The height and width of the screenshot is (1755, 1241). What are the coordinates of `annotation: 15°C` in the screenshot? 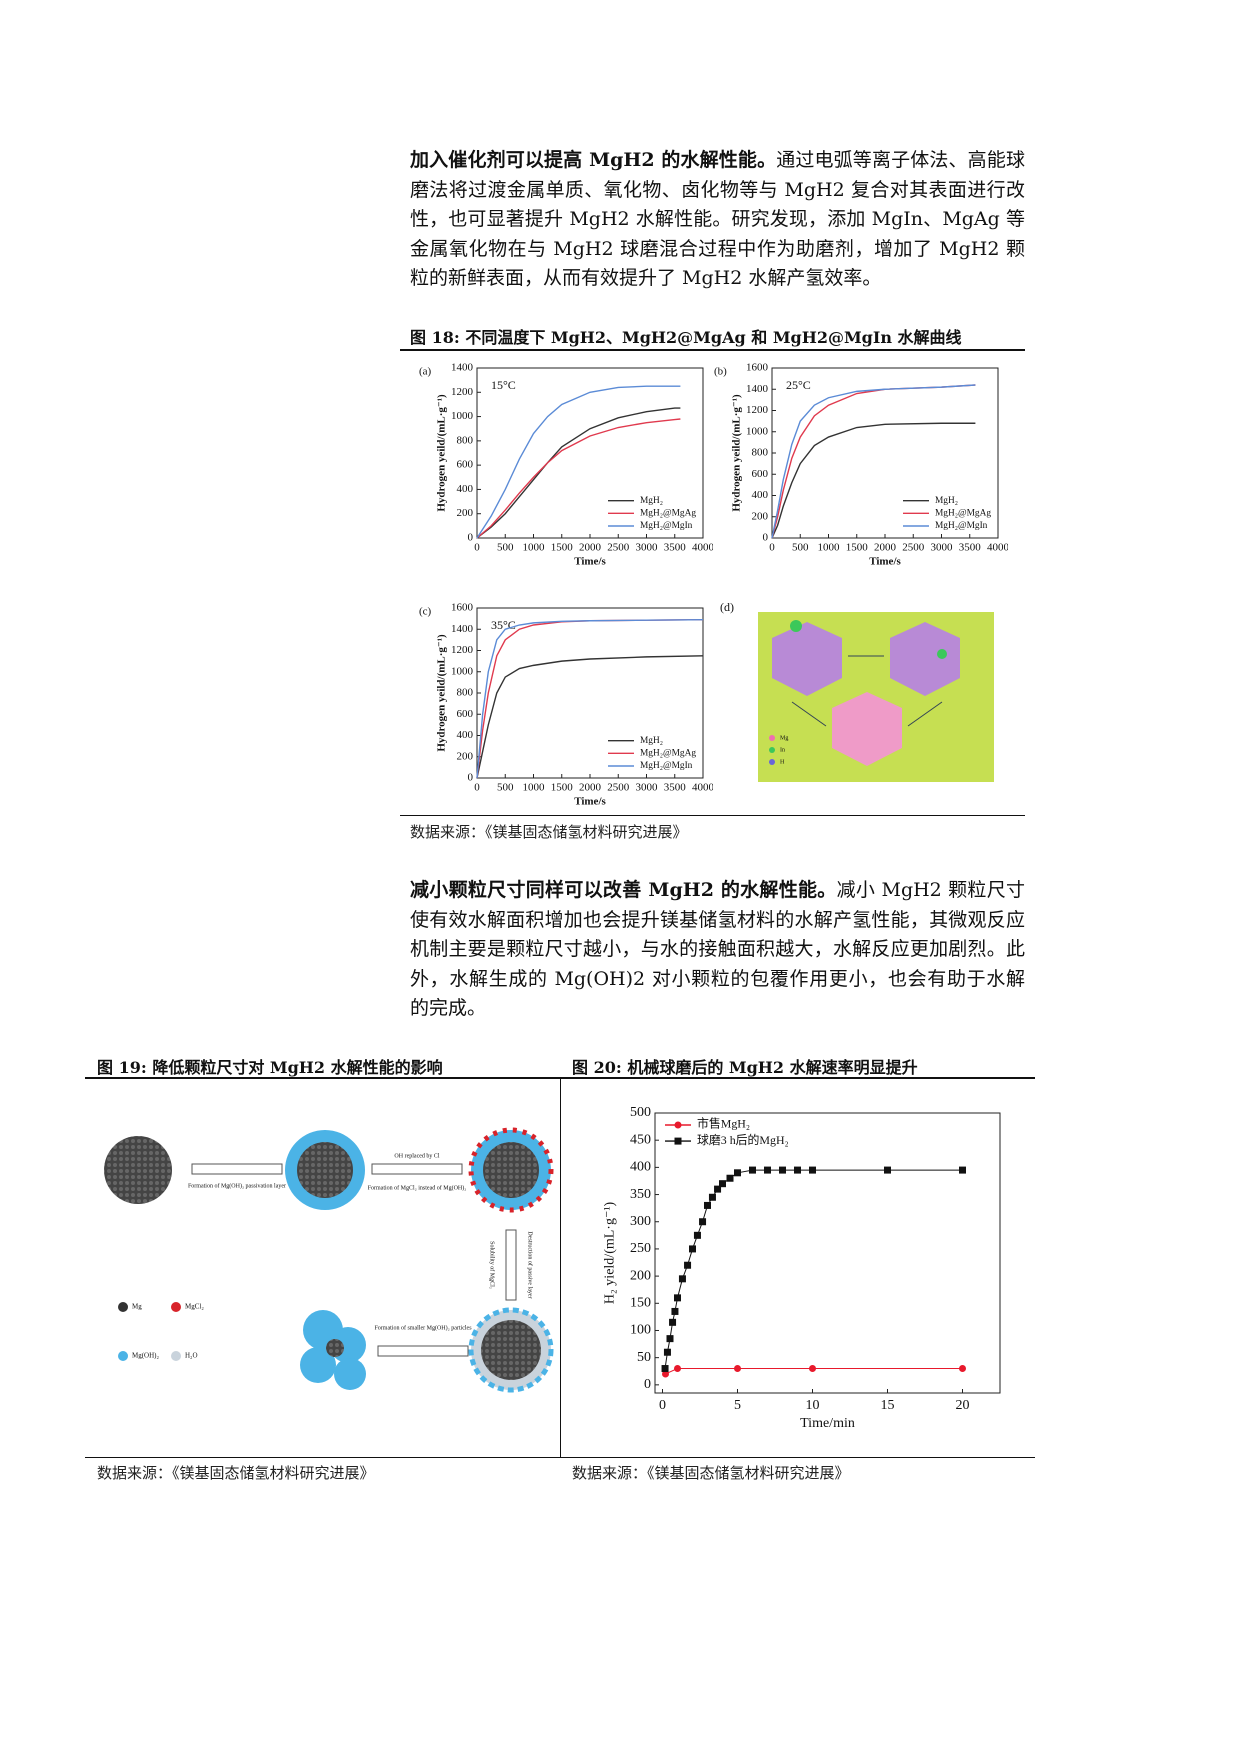 It's located at (503, 385).